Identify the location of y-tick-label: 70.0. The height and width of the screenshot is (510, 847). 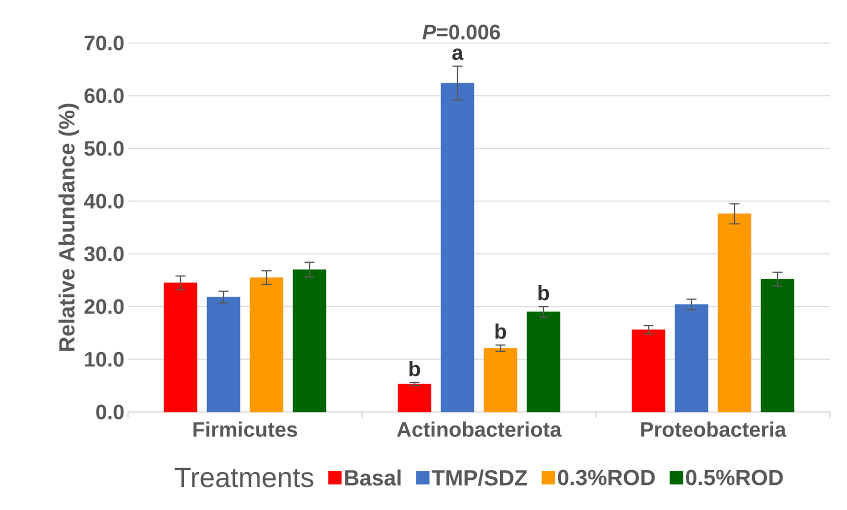
(104, 43).